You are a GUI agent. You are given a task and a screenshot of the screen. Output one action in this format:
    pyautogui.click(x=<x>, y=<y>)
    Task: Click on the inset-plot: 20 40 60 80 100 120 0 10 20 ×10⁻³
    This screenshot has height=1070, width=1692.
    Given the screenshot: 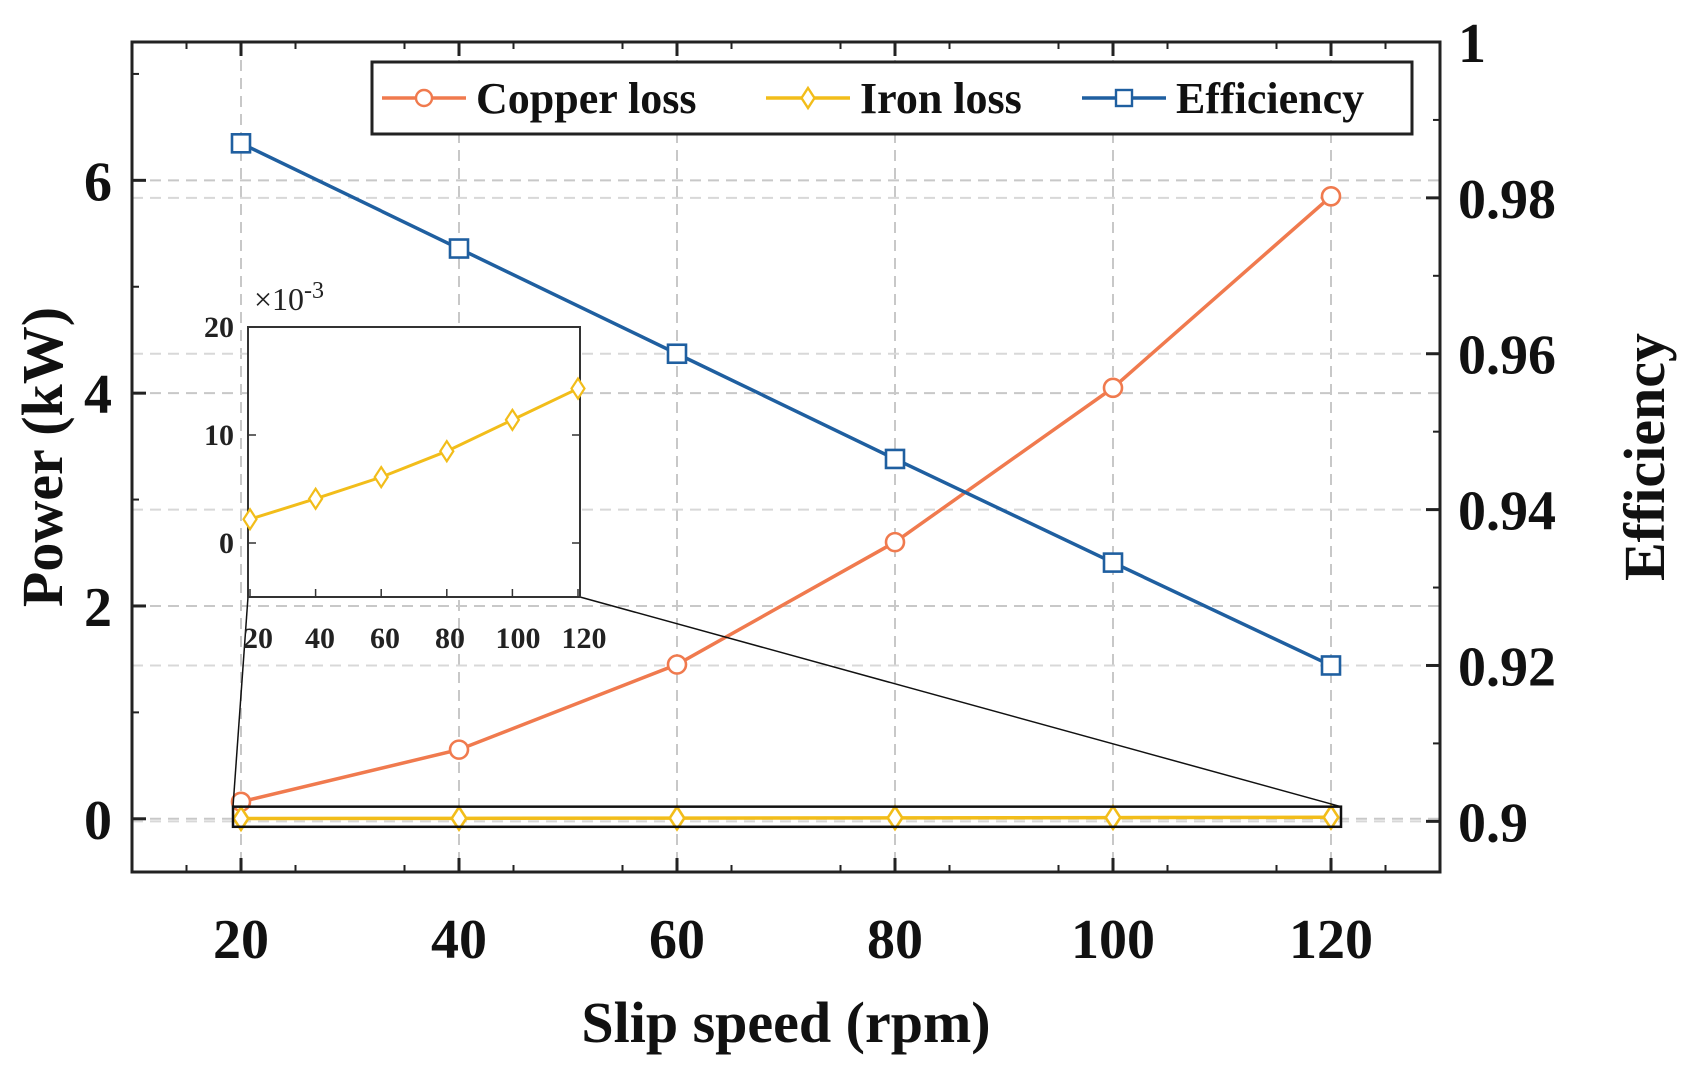 What is the action you would take?
    pyautogui.click(x=405, y=466)
    